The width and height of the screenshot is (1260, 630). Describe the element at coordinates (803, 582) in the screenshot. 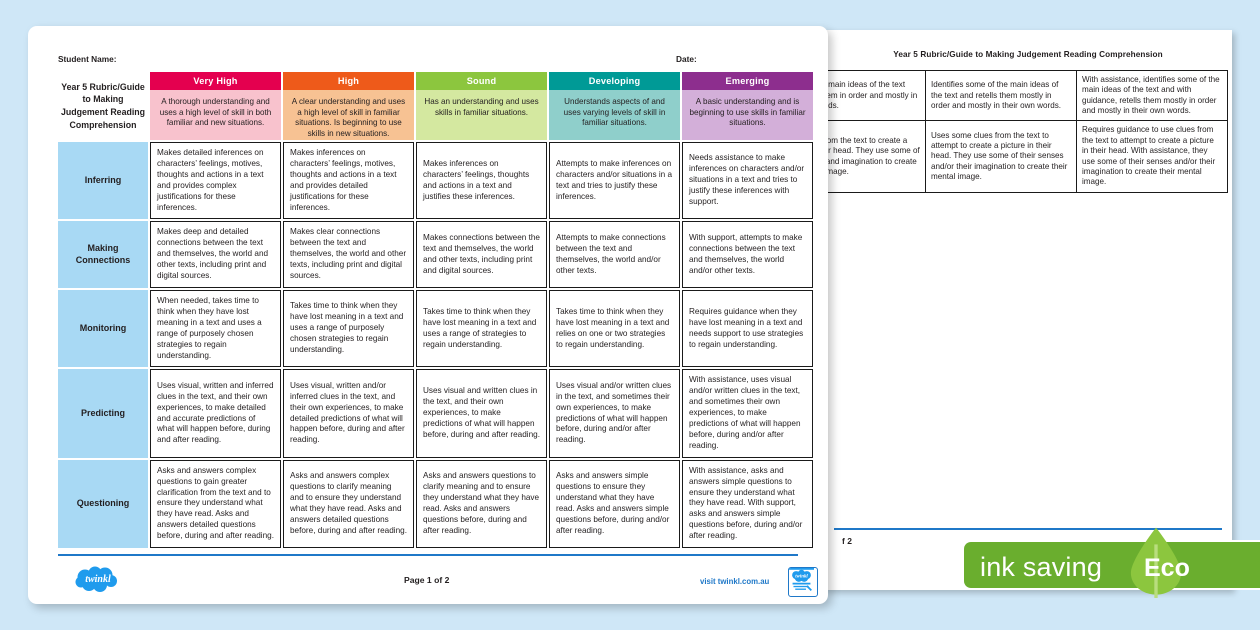

I see `twinkl-rating-badge: twinkl` at that location.